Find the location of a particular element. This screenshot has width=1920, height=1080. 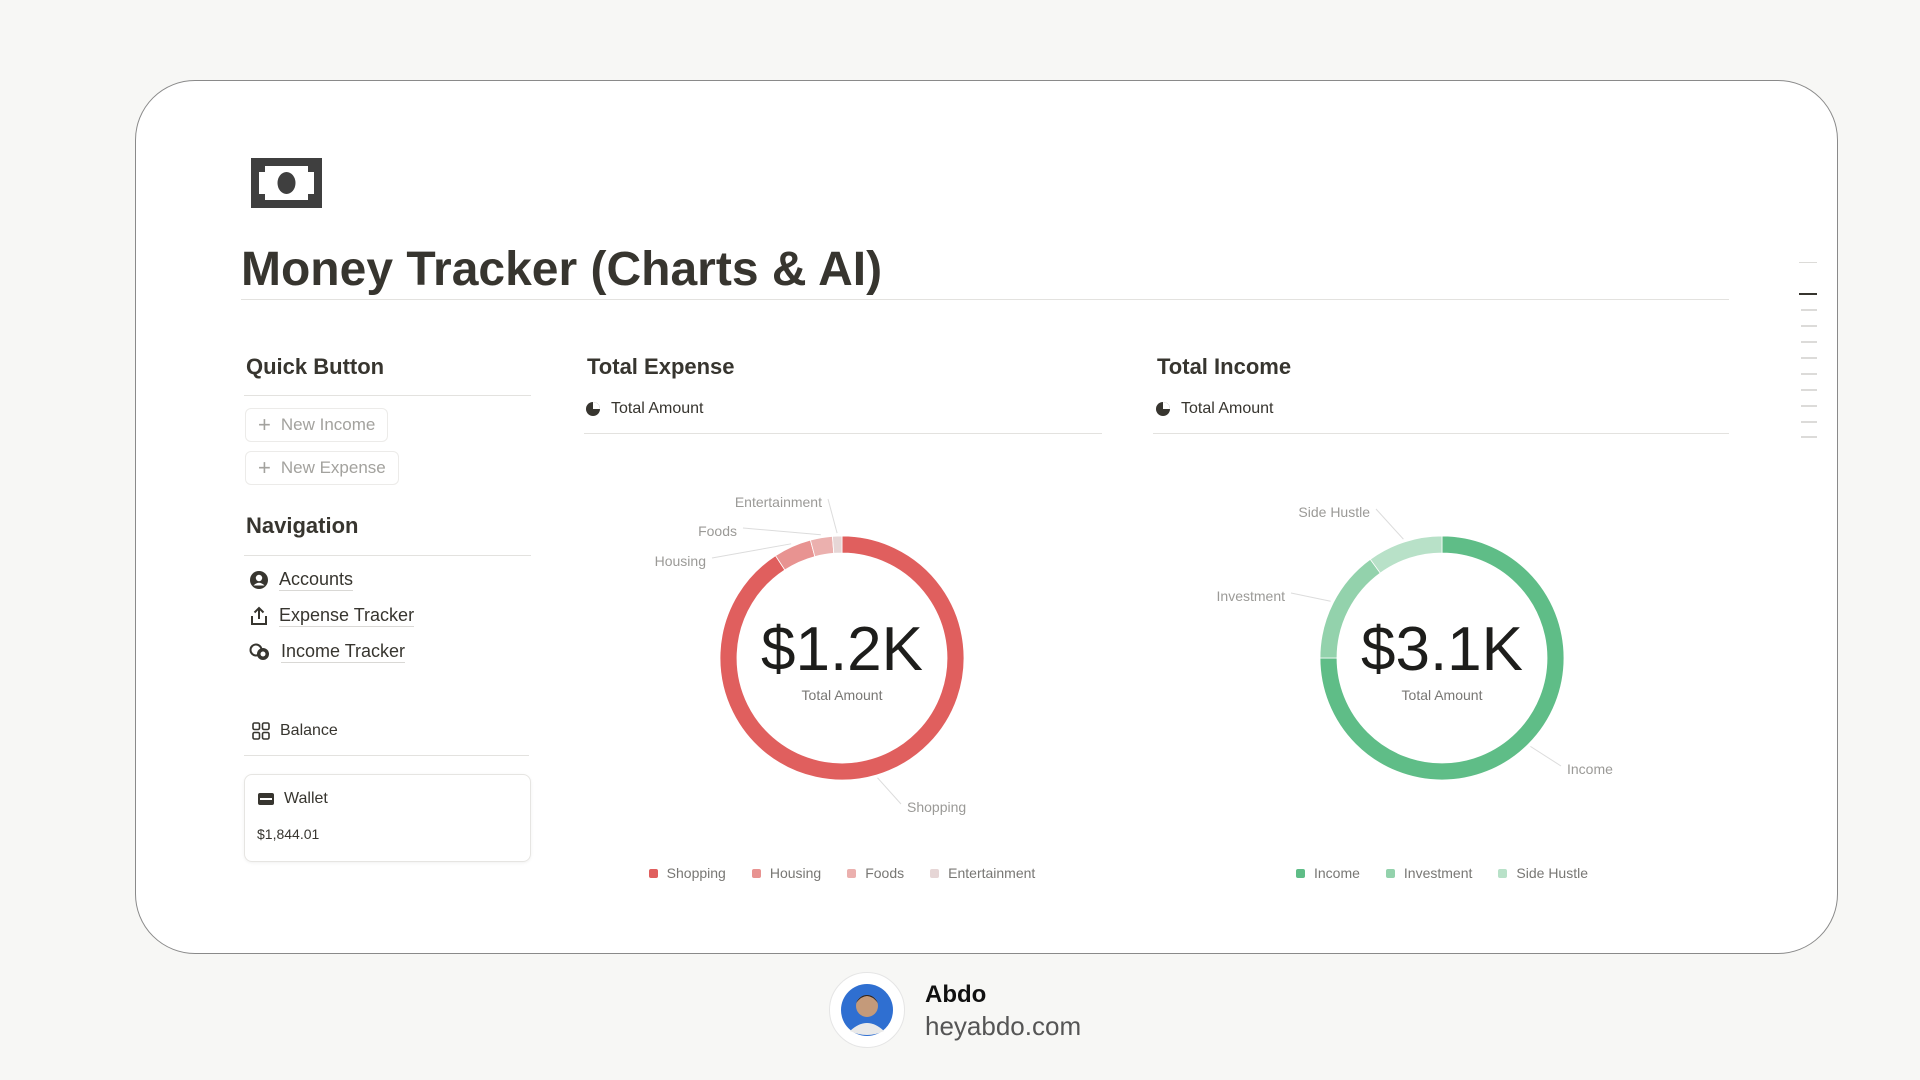

nav-link: Expense Tracker is located at coordinates (332, 616).